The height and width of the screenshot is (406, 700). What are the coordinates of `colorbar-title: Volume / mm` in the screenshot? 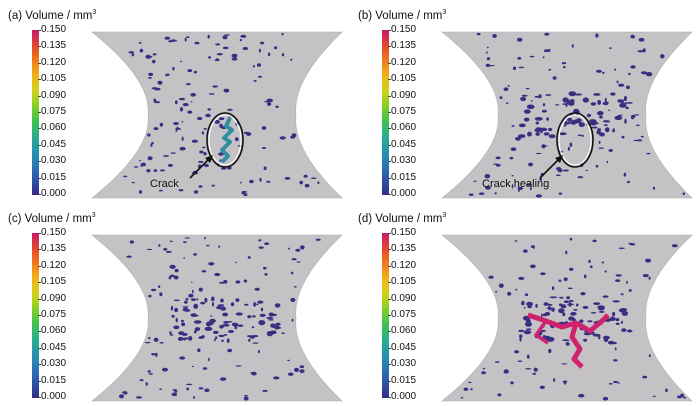 It's located at (409, 15).